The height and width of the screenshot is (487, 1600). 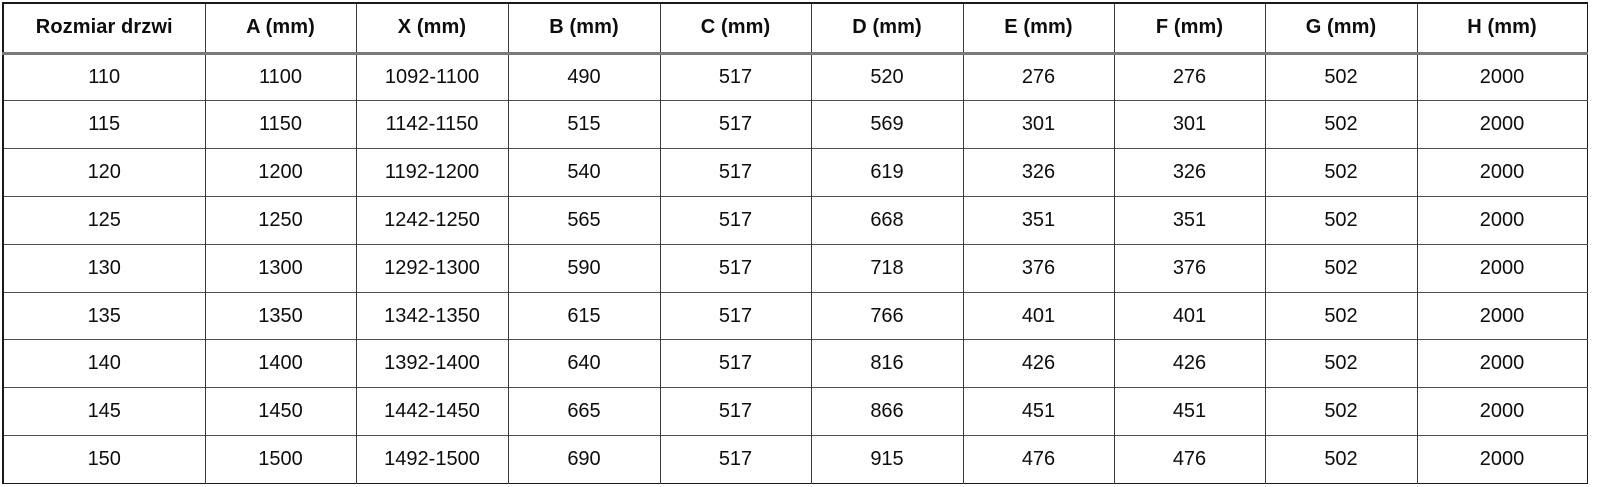 What do you see at coordinates (735, 29) in the screenshot?
I see `column-header-c: C (mm)` at bounding box center [735, 29].